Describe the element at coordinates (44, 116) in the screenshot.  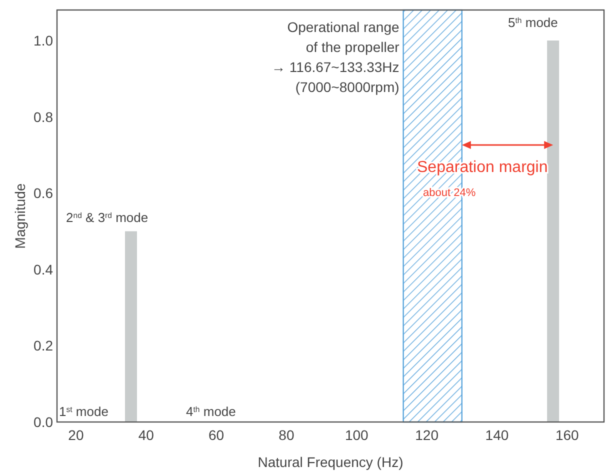
I see `y-tick-label: 0.8` at that location.